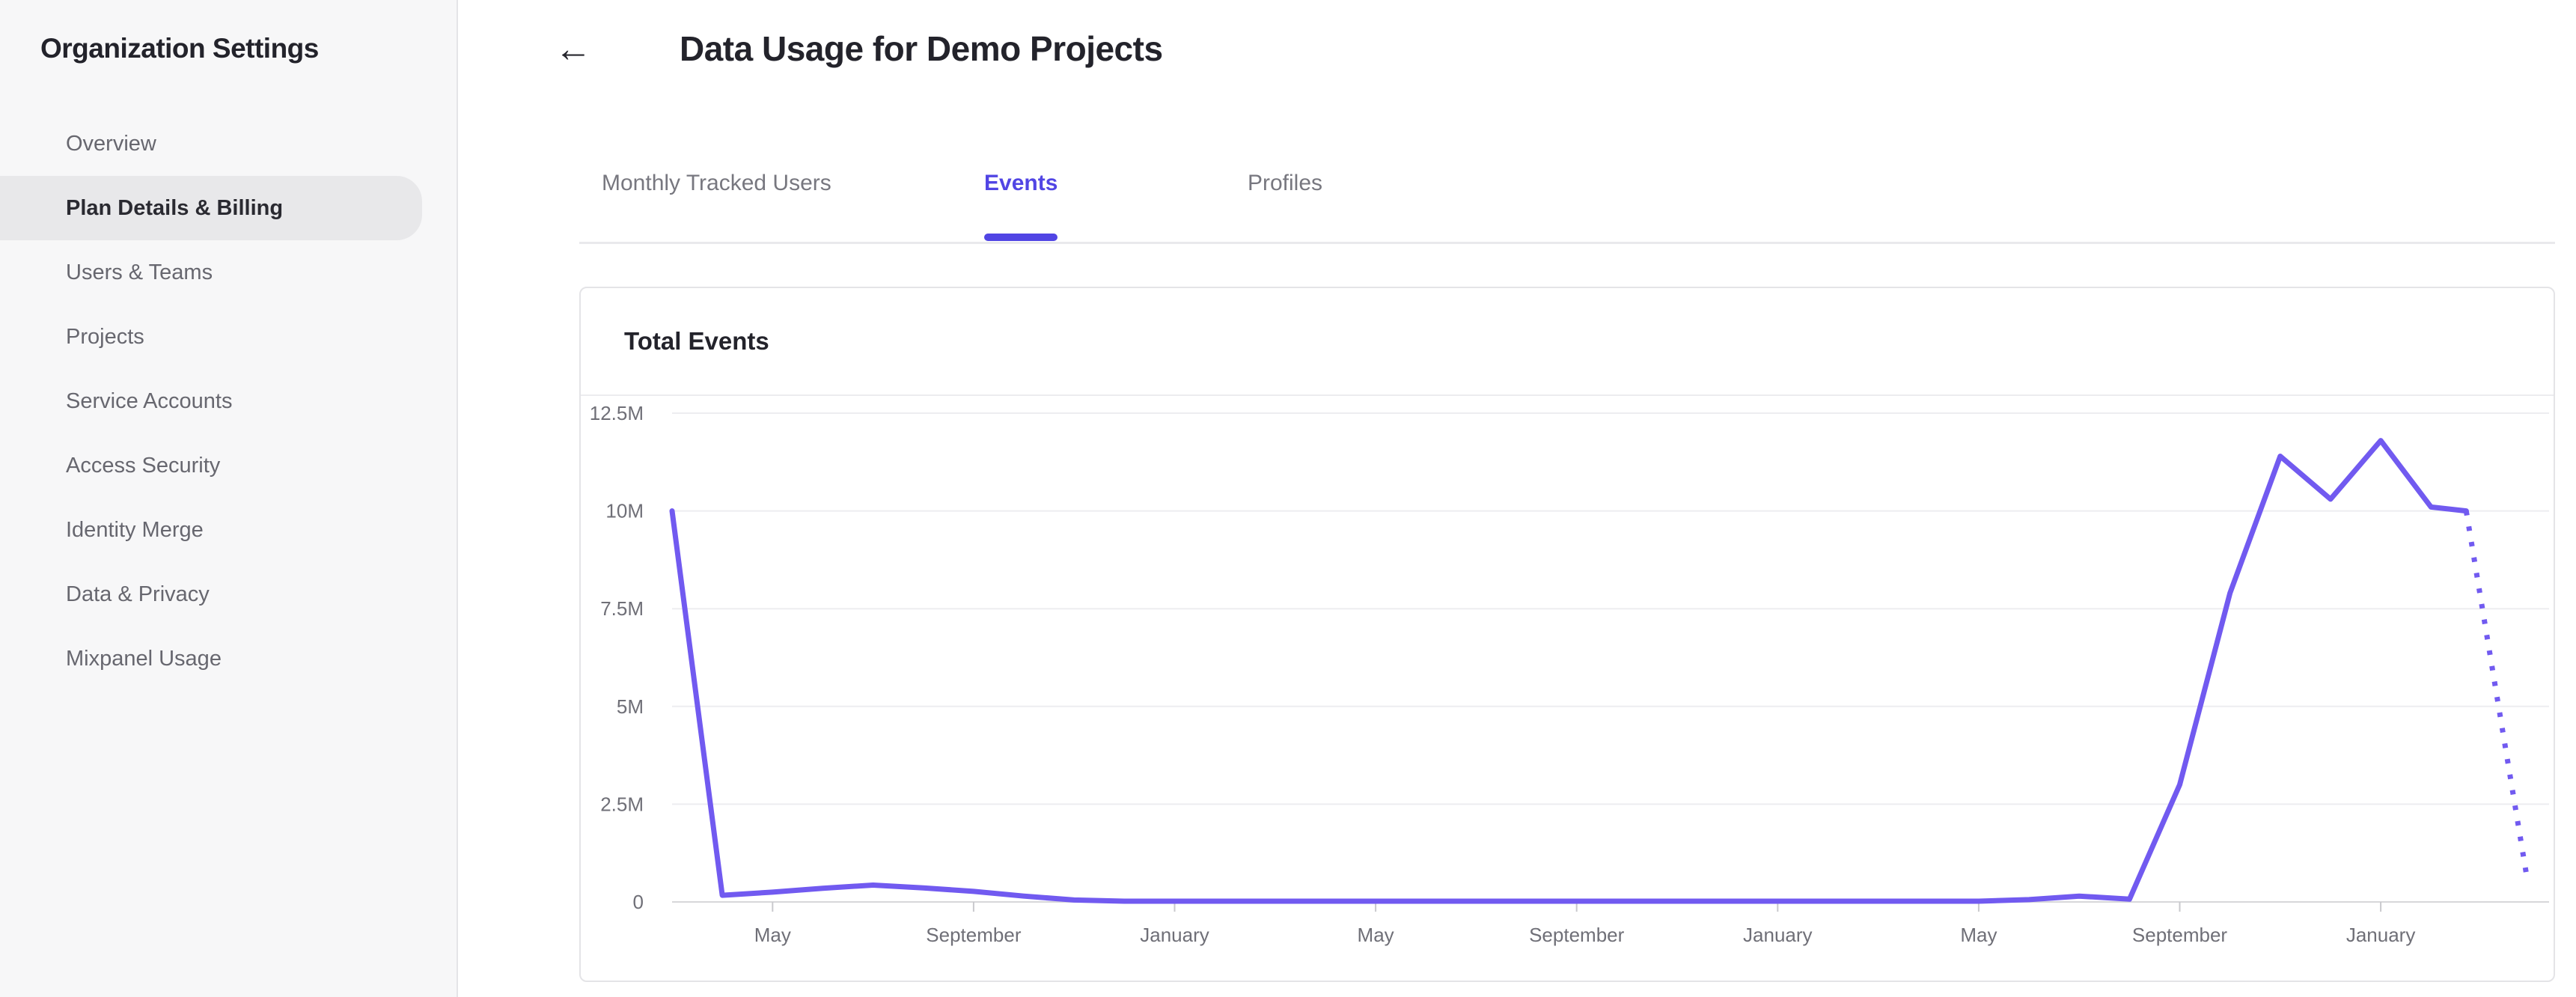 The width and height of the screenshot is (2576, 997). Describe the element at coordinates (622, 804) in the screenshot. I see `svg-text: 2.5M` at that location.